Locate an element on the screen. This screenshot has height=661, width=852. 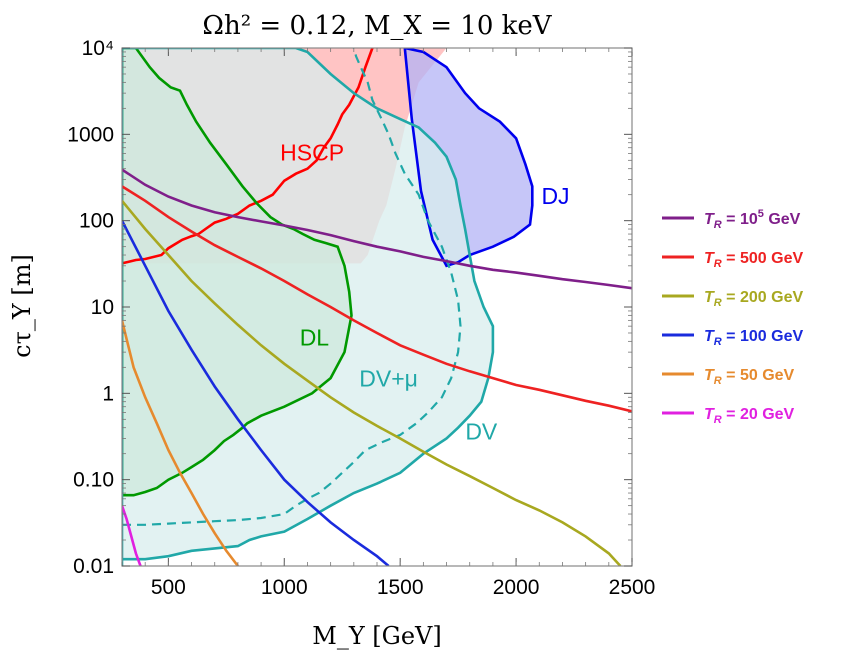
y-tick-label: 0.10 is located at coordinates (93, 480).